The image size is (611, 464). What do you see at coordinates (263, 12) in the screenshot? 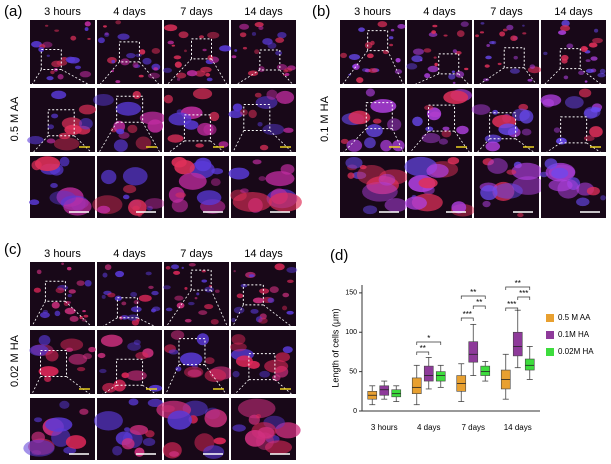
I see `column-label: 14 days` at bounding box center [263, 12].